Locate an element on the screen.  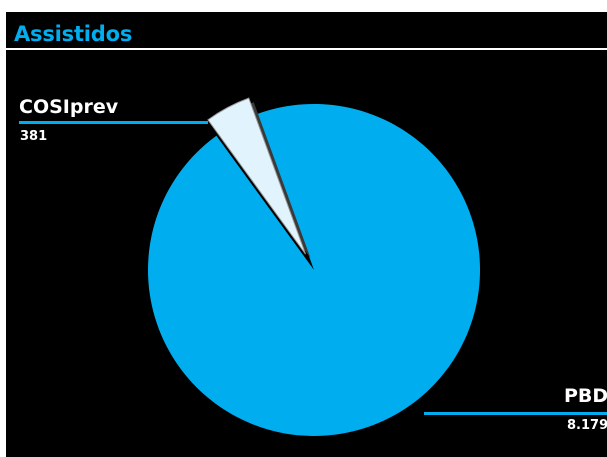
value-label-pbd: 8.179 is located at coordinates (587, 425).